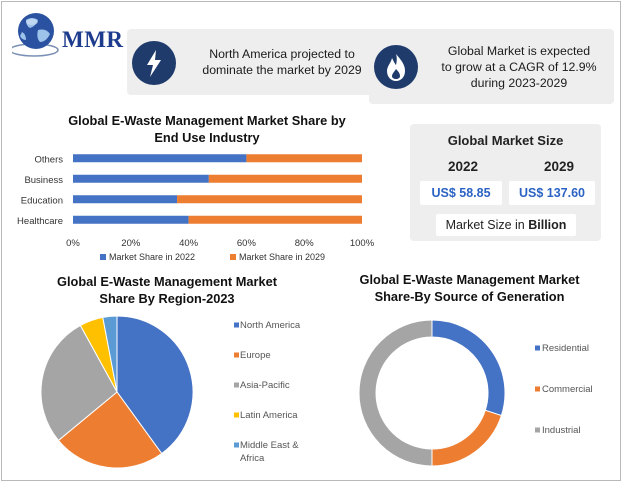 Image resolution: width=624 pixels, height=484 pixels. Describe the element at coordinates (34, 35) in the screenshot. I see `globe-icon` at that location.